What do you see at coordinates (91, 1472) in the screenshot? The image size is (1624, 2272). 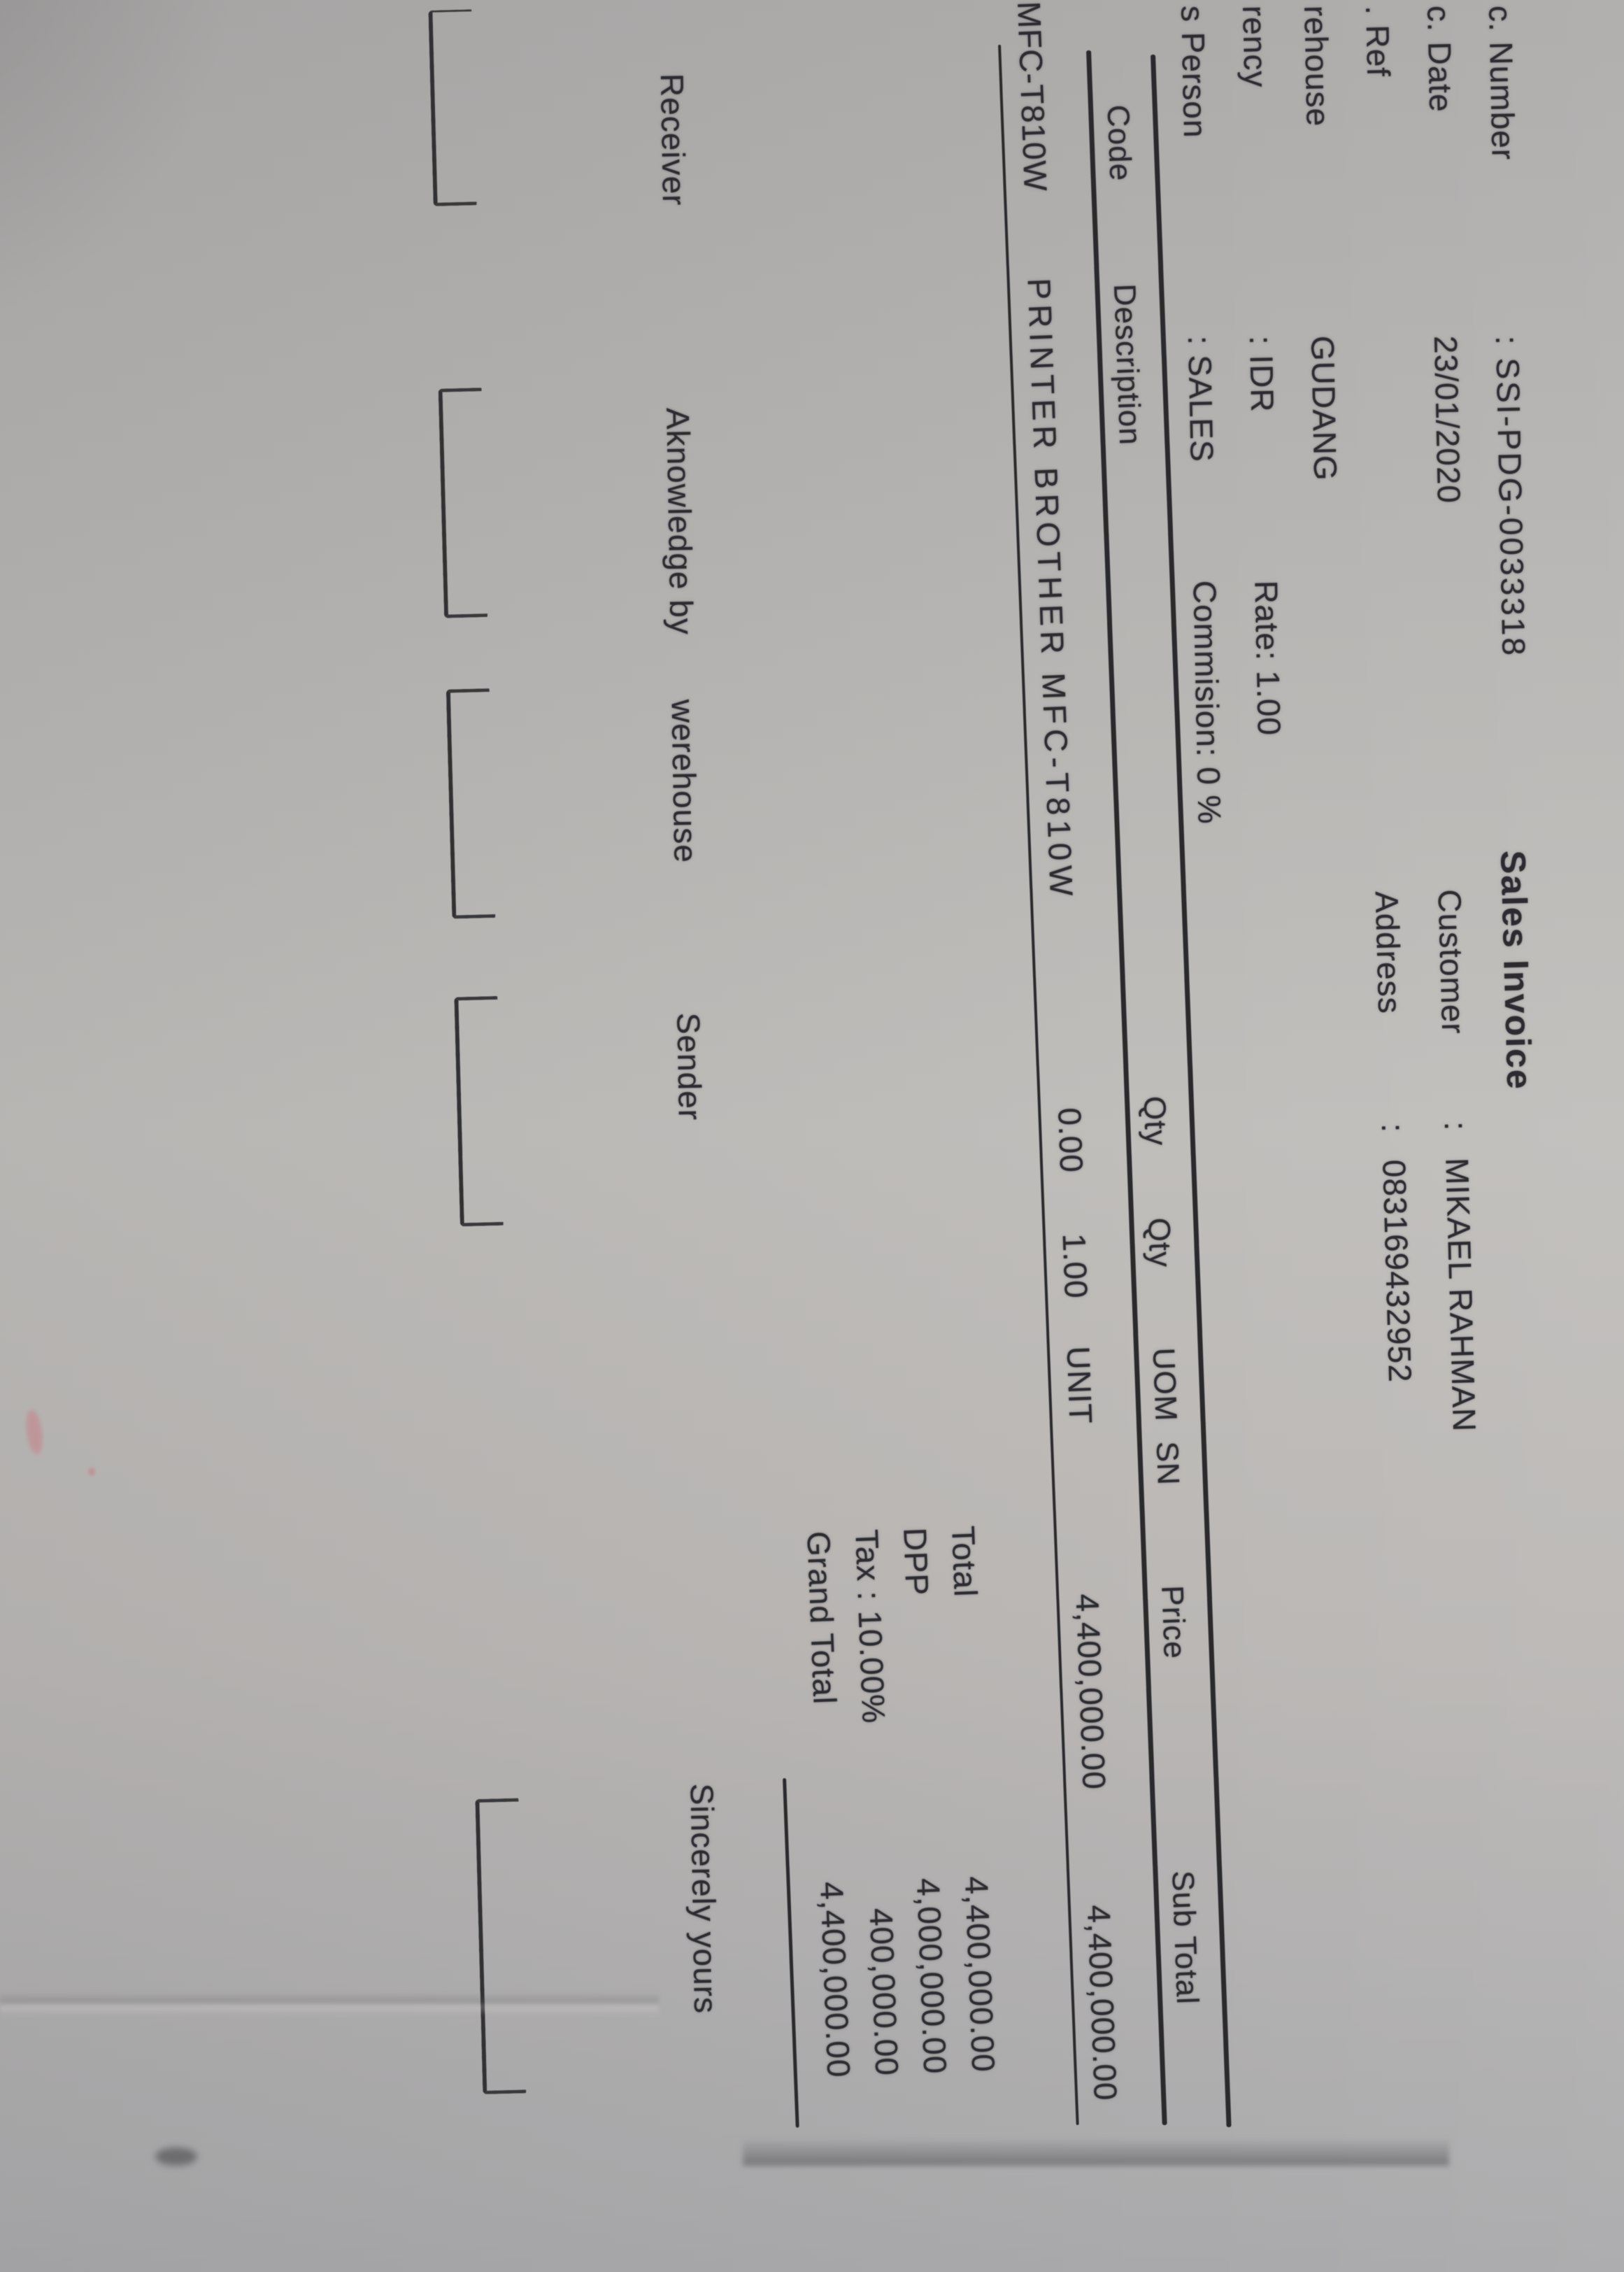 I see `pink-ink-speck` at bounding box center [91, 1472].